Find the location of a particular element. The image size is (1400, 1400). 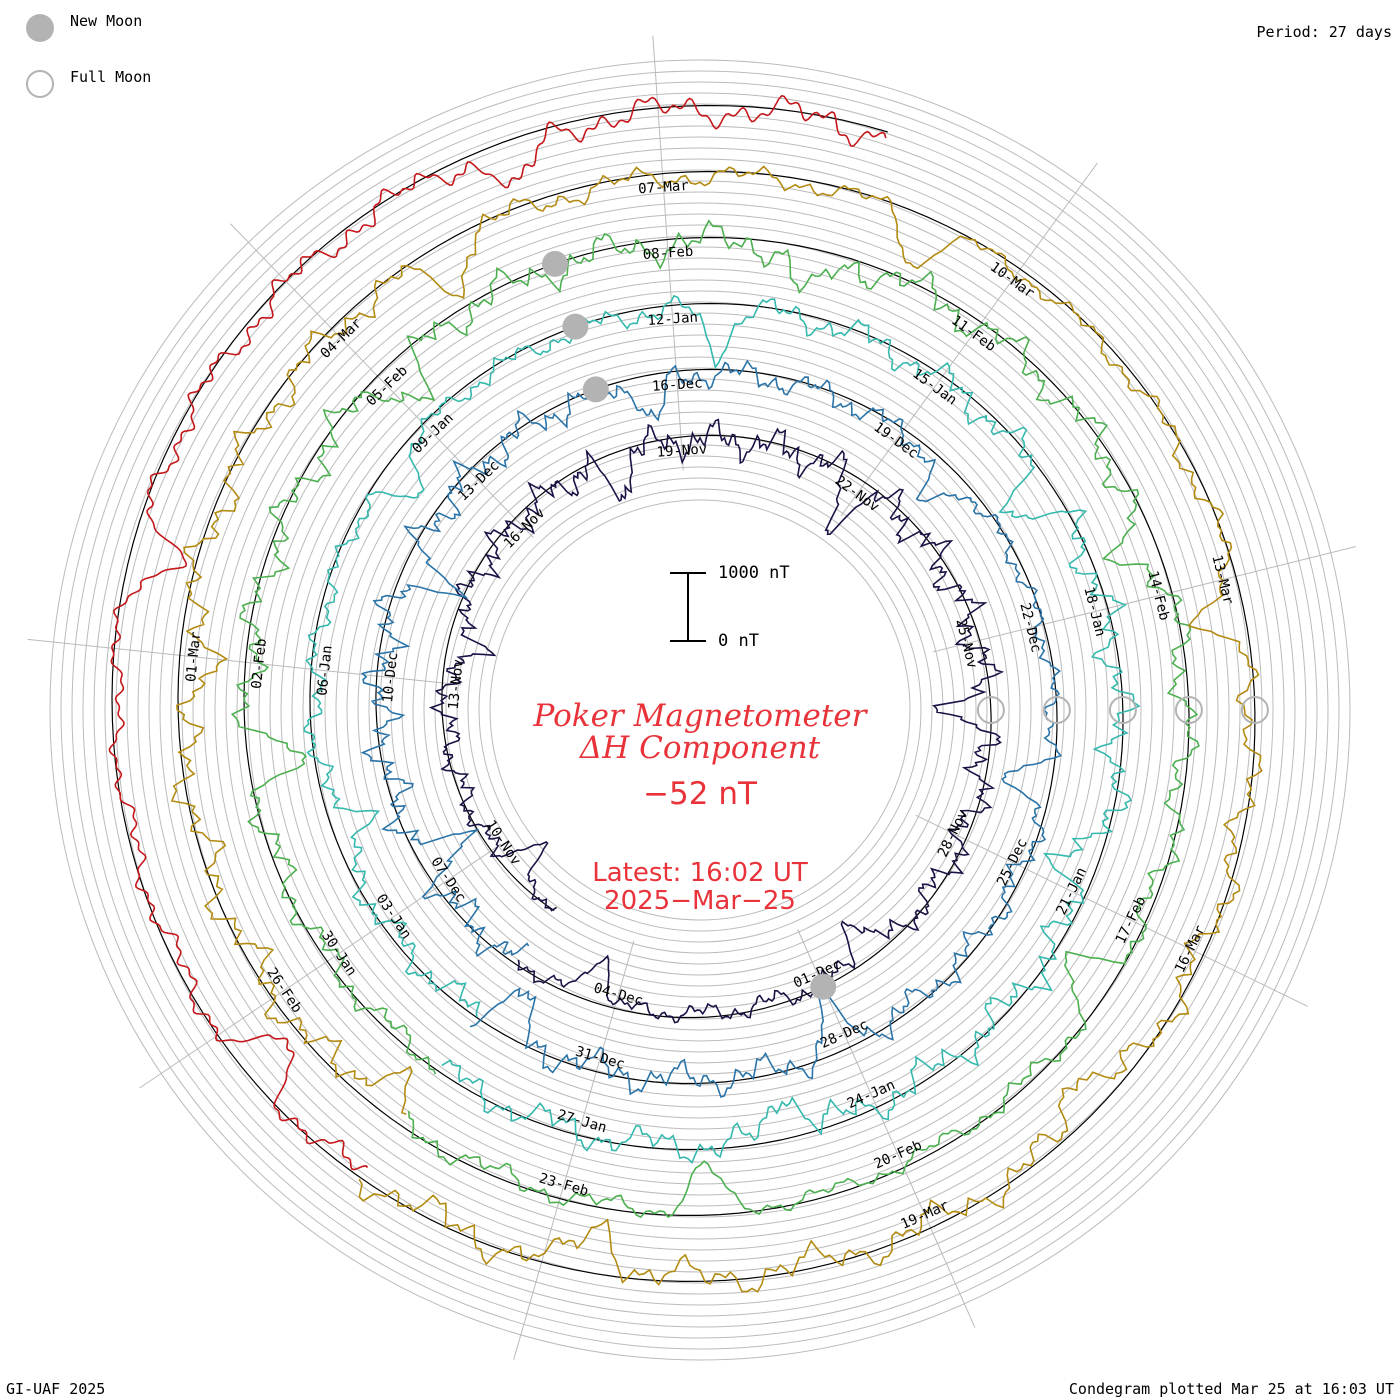

legend-full-moon-label: Full Moon is located at coordinates (111, 77).